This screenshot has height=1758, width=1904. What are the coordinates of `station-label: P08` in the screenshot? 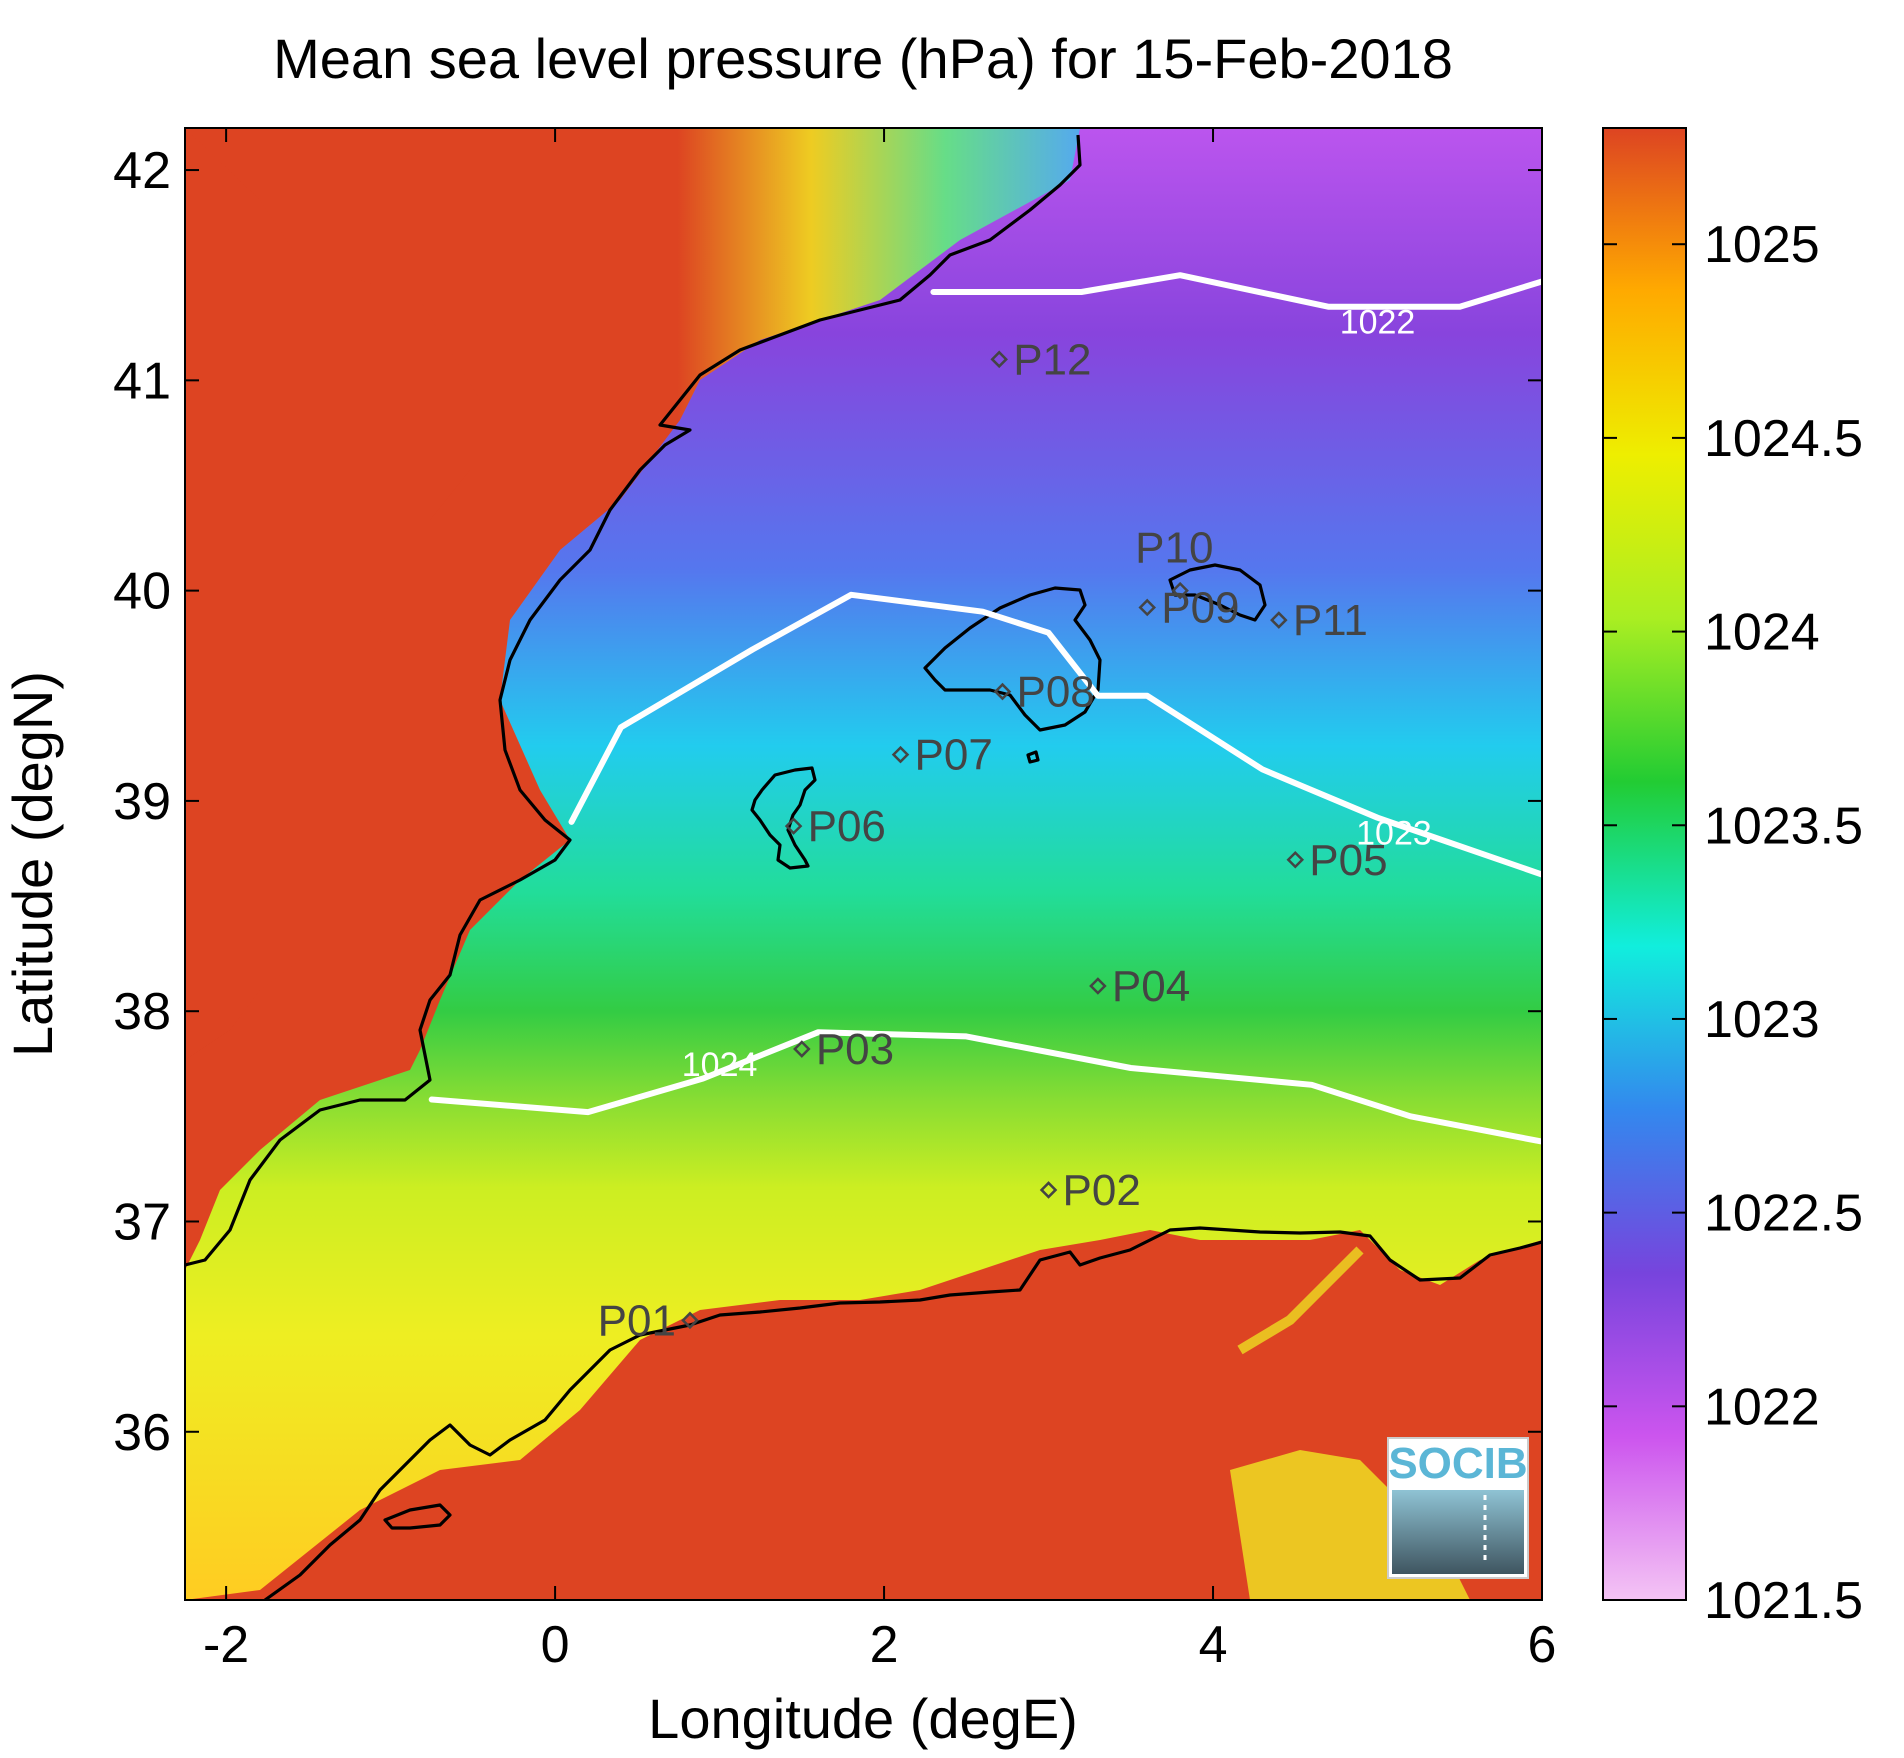 It's located at (1055, 692).